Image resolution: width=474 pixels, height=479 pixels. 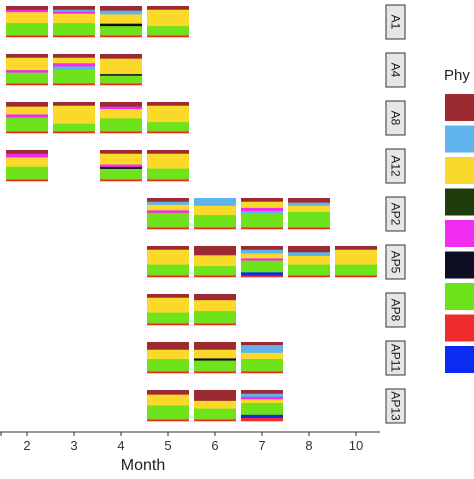 What do you see at coordinates (168, 262) in the screenshot?
I see `stacked-bar-ap5-m5` at bounding box center [168, 262].